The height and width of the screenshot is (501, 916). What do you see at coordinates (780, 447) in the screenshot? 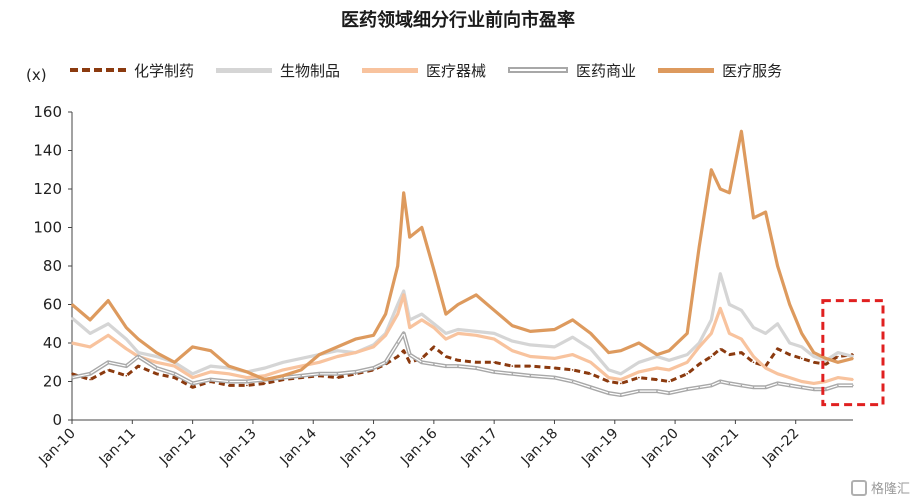
I see `x-tick-label: Jan-22` at bounding box center [780, 447].